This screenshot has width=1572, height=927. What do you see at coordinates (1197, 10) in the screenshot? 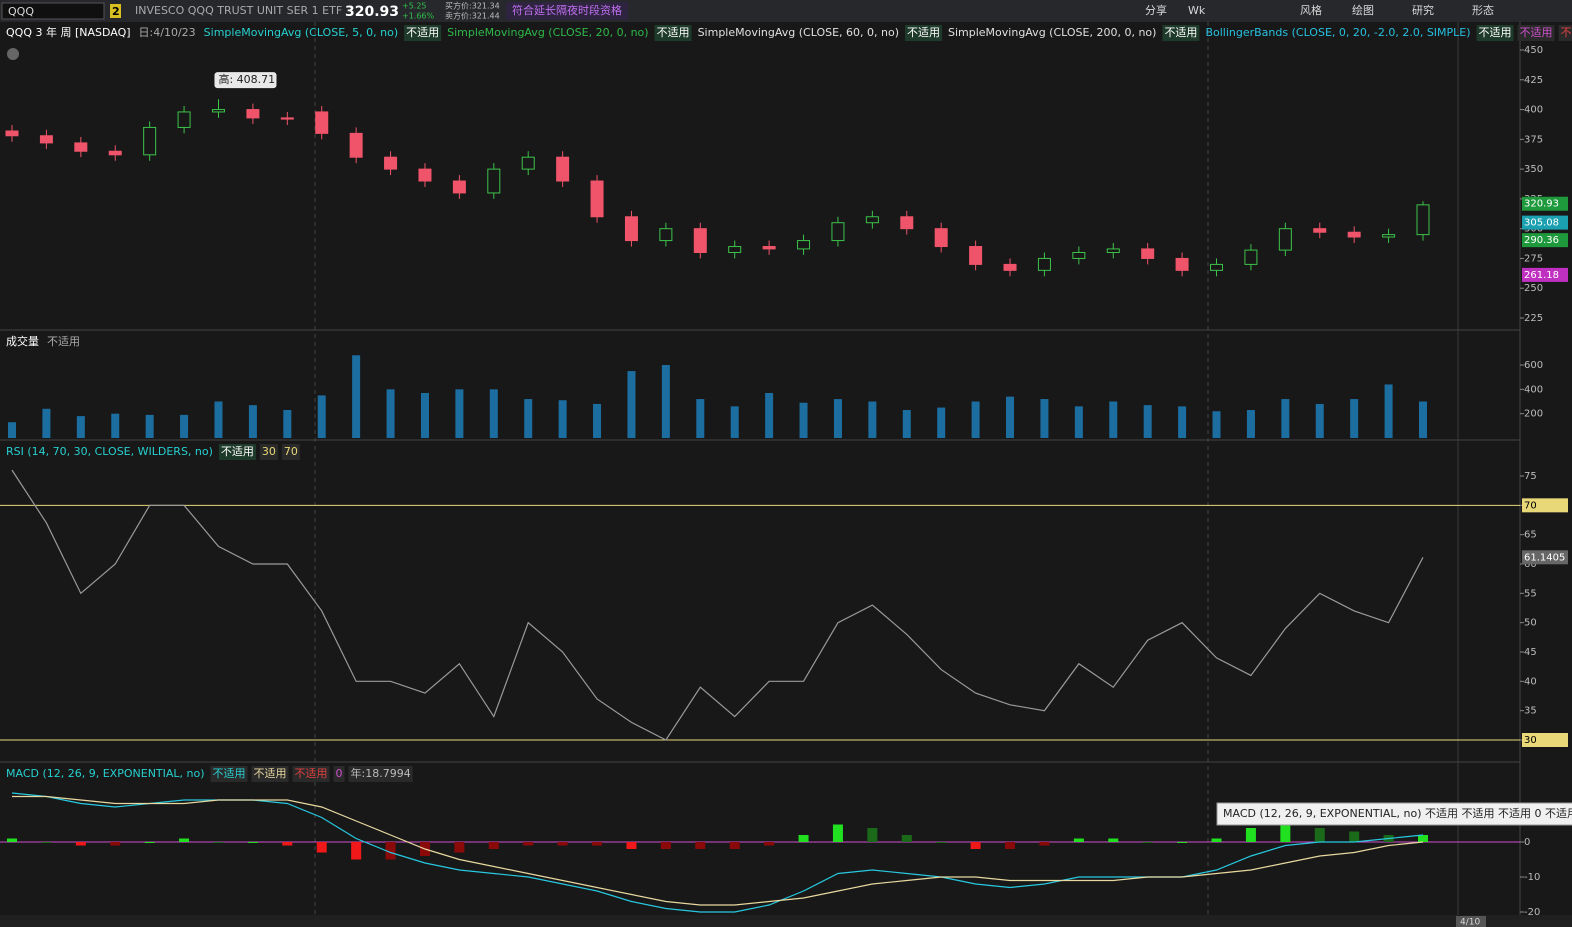
I see `toolbar-button: Wk` at bounding box center [1197, 10].